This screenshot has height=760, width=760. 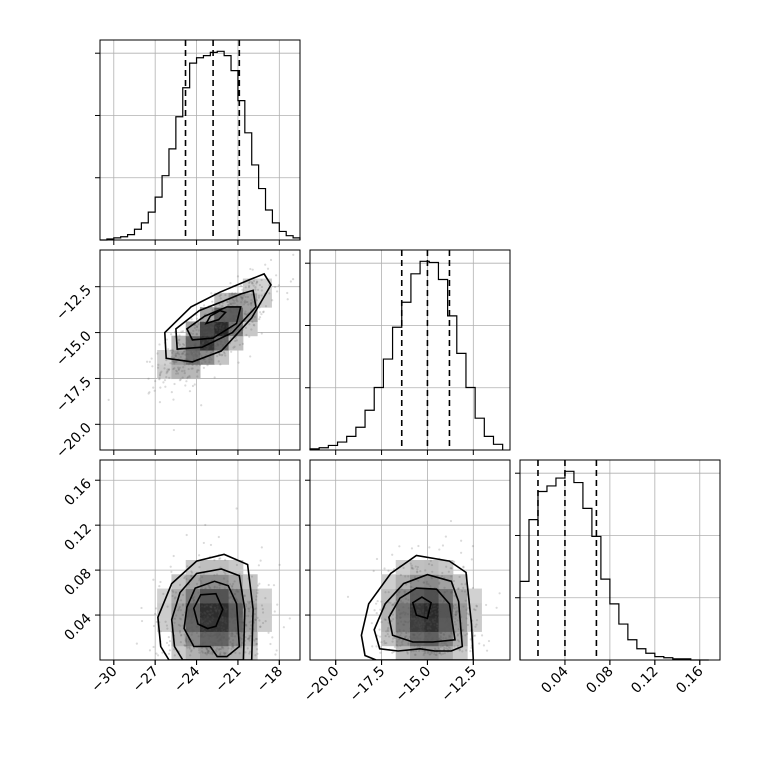 What do you see at coordinates (599, 680) in the screenshot?
I see `x-tick-label: 0.08` at bounding box center [599, 680].